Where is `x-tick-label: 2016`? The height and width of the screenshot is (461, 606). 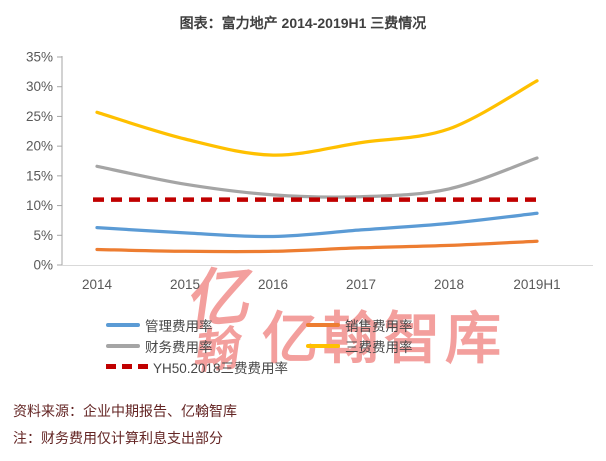
x-tick-label: 2016 is located at coordinates (273, 284).